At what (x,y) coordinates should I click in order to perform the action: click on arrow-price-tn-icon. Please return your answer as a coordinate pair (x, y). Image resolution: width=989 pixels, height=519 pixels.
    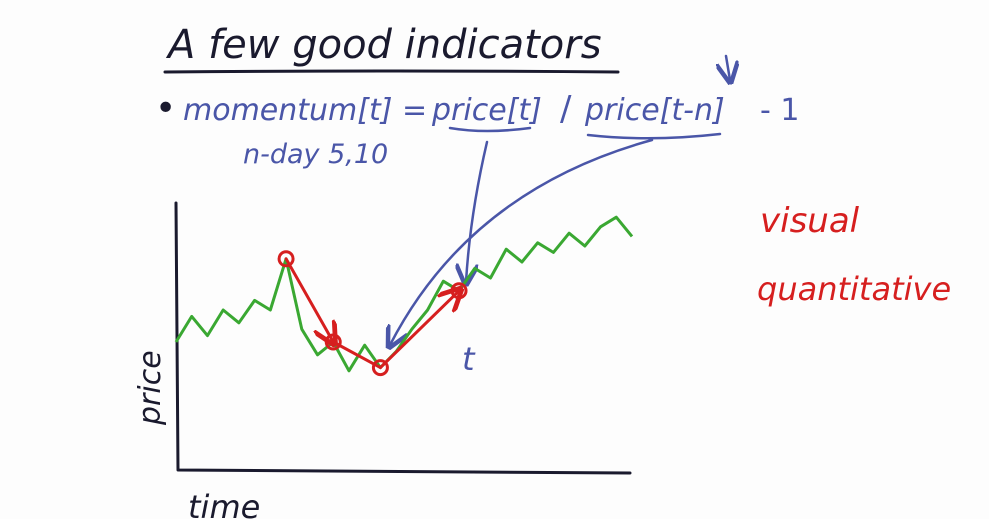
    Looking at the image, I should click on (522, 241).